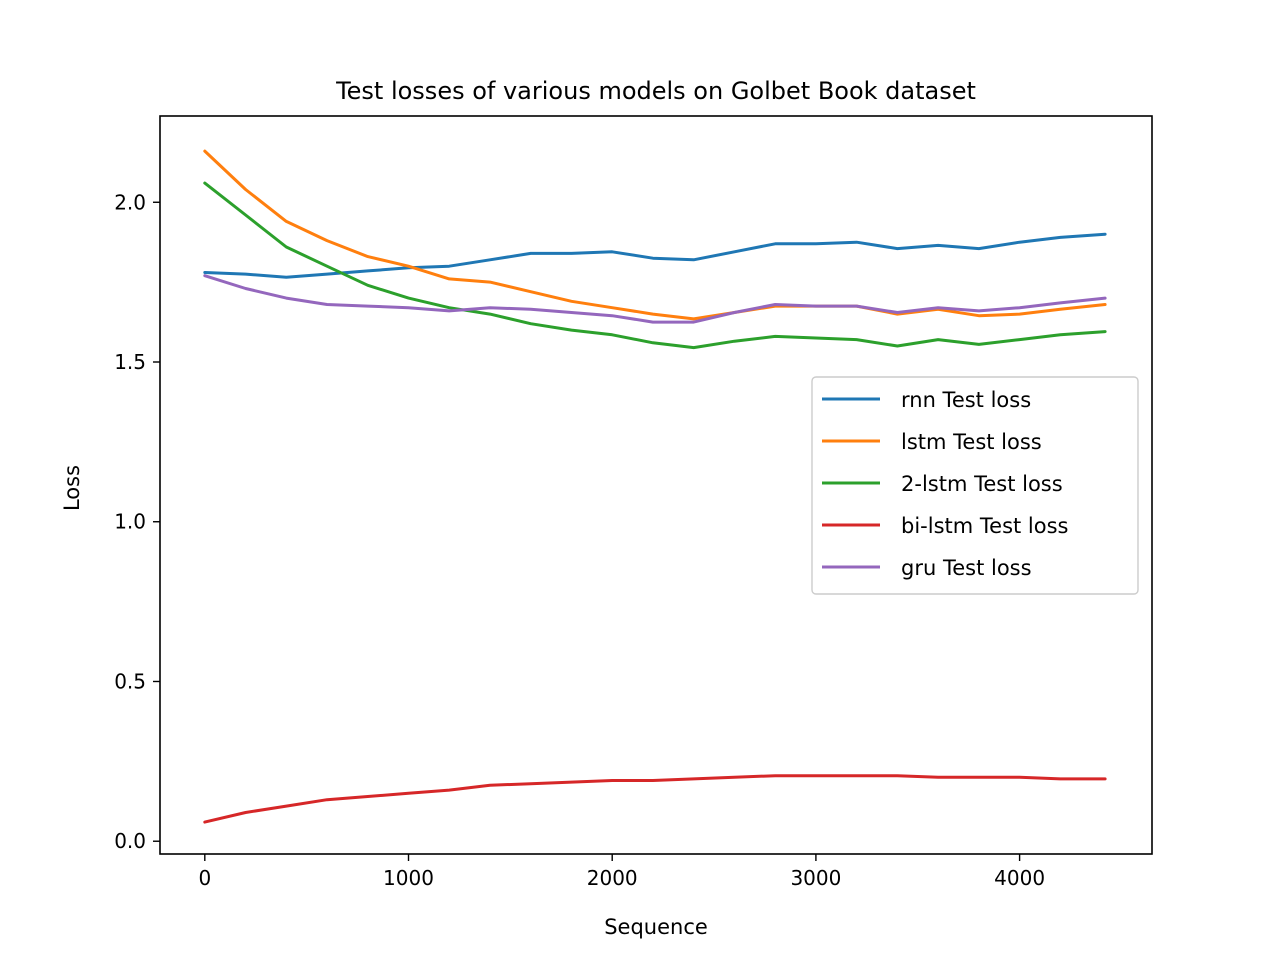 This screenshot has width=1280, height=964. Describe the element at coordinates (1019, 878) in the screenshot. I see `x-tick-label: 4000` at that location.